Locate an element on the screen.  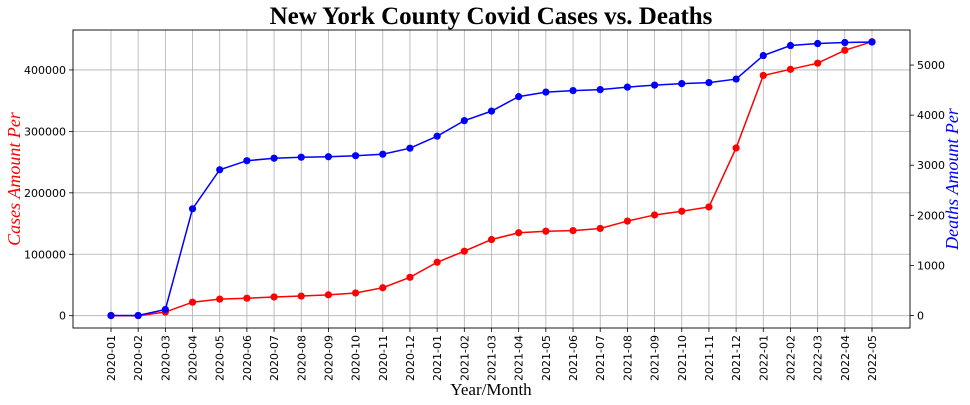
x-tick-label: 2021-09 is located at coordinates (655, 358).